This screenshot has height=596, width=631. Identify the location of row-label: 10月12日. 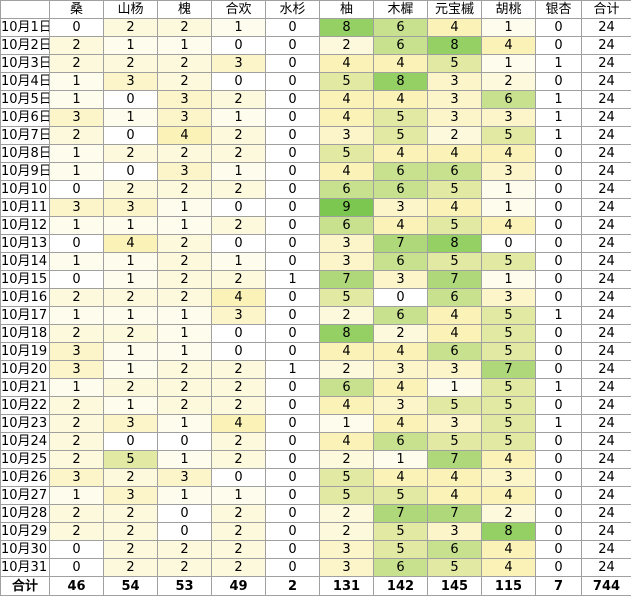
(25, 226).